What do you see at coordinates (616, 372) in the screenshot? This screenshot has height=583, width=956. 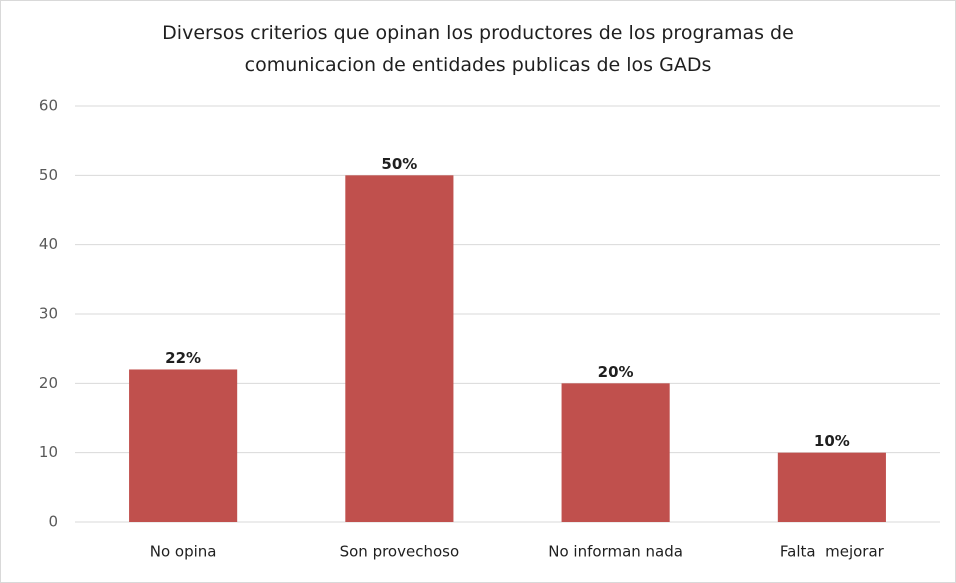 I see `data-label: 20%` at bounding box center [616, 372].